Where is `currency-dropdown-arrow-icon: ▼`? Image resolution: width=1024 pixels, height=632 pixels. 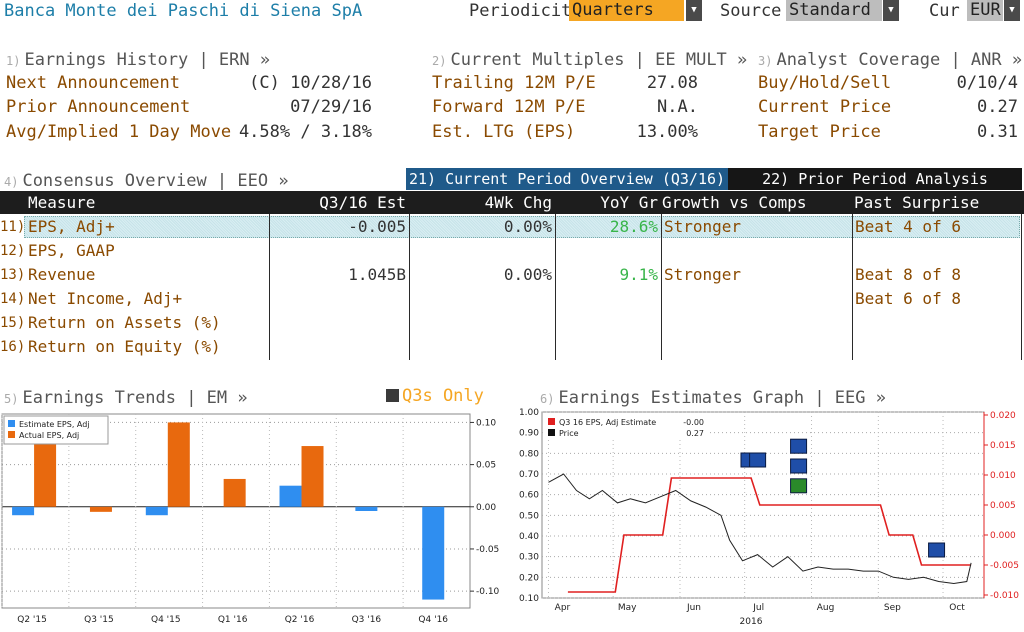
currency-dropdown-arrow-icon: ▼ is located at coordinates (1012, 10).